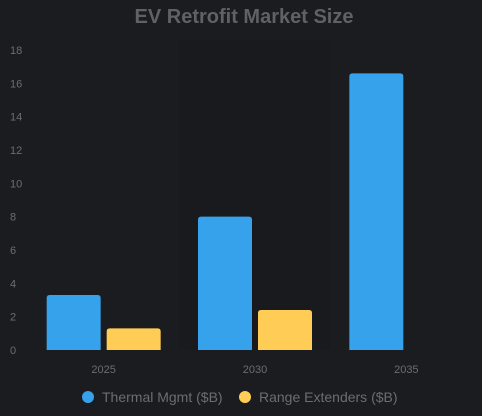 Image resolution: width=482 pixels, height=416 pixels. What do you see at coordinates (245, 397) in the screenshot?
I see `legend-marker-range-extenders` at bounding box center [245, 397].